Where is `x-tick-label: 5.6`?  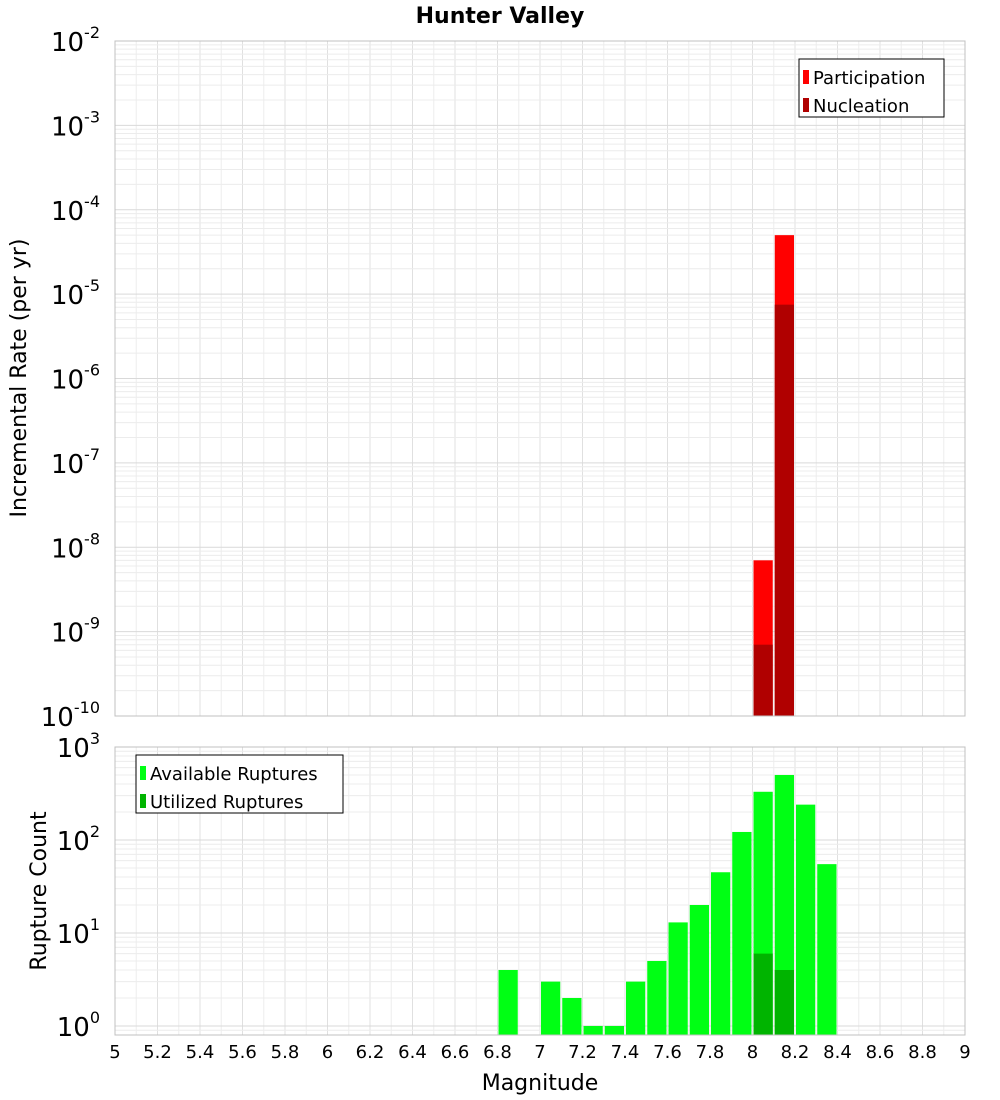 x-tick-label: 5.6 is located at coordinates (242, 1052).